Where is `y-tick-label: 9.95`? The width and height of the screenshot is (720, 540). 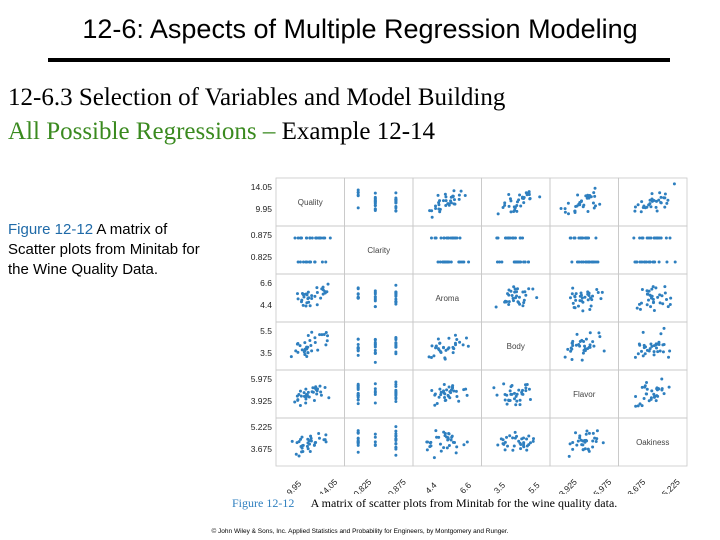 y-tick-label: 9.95 is located at coordinates (263, 209).